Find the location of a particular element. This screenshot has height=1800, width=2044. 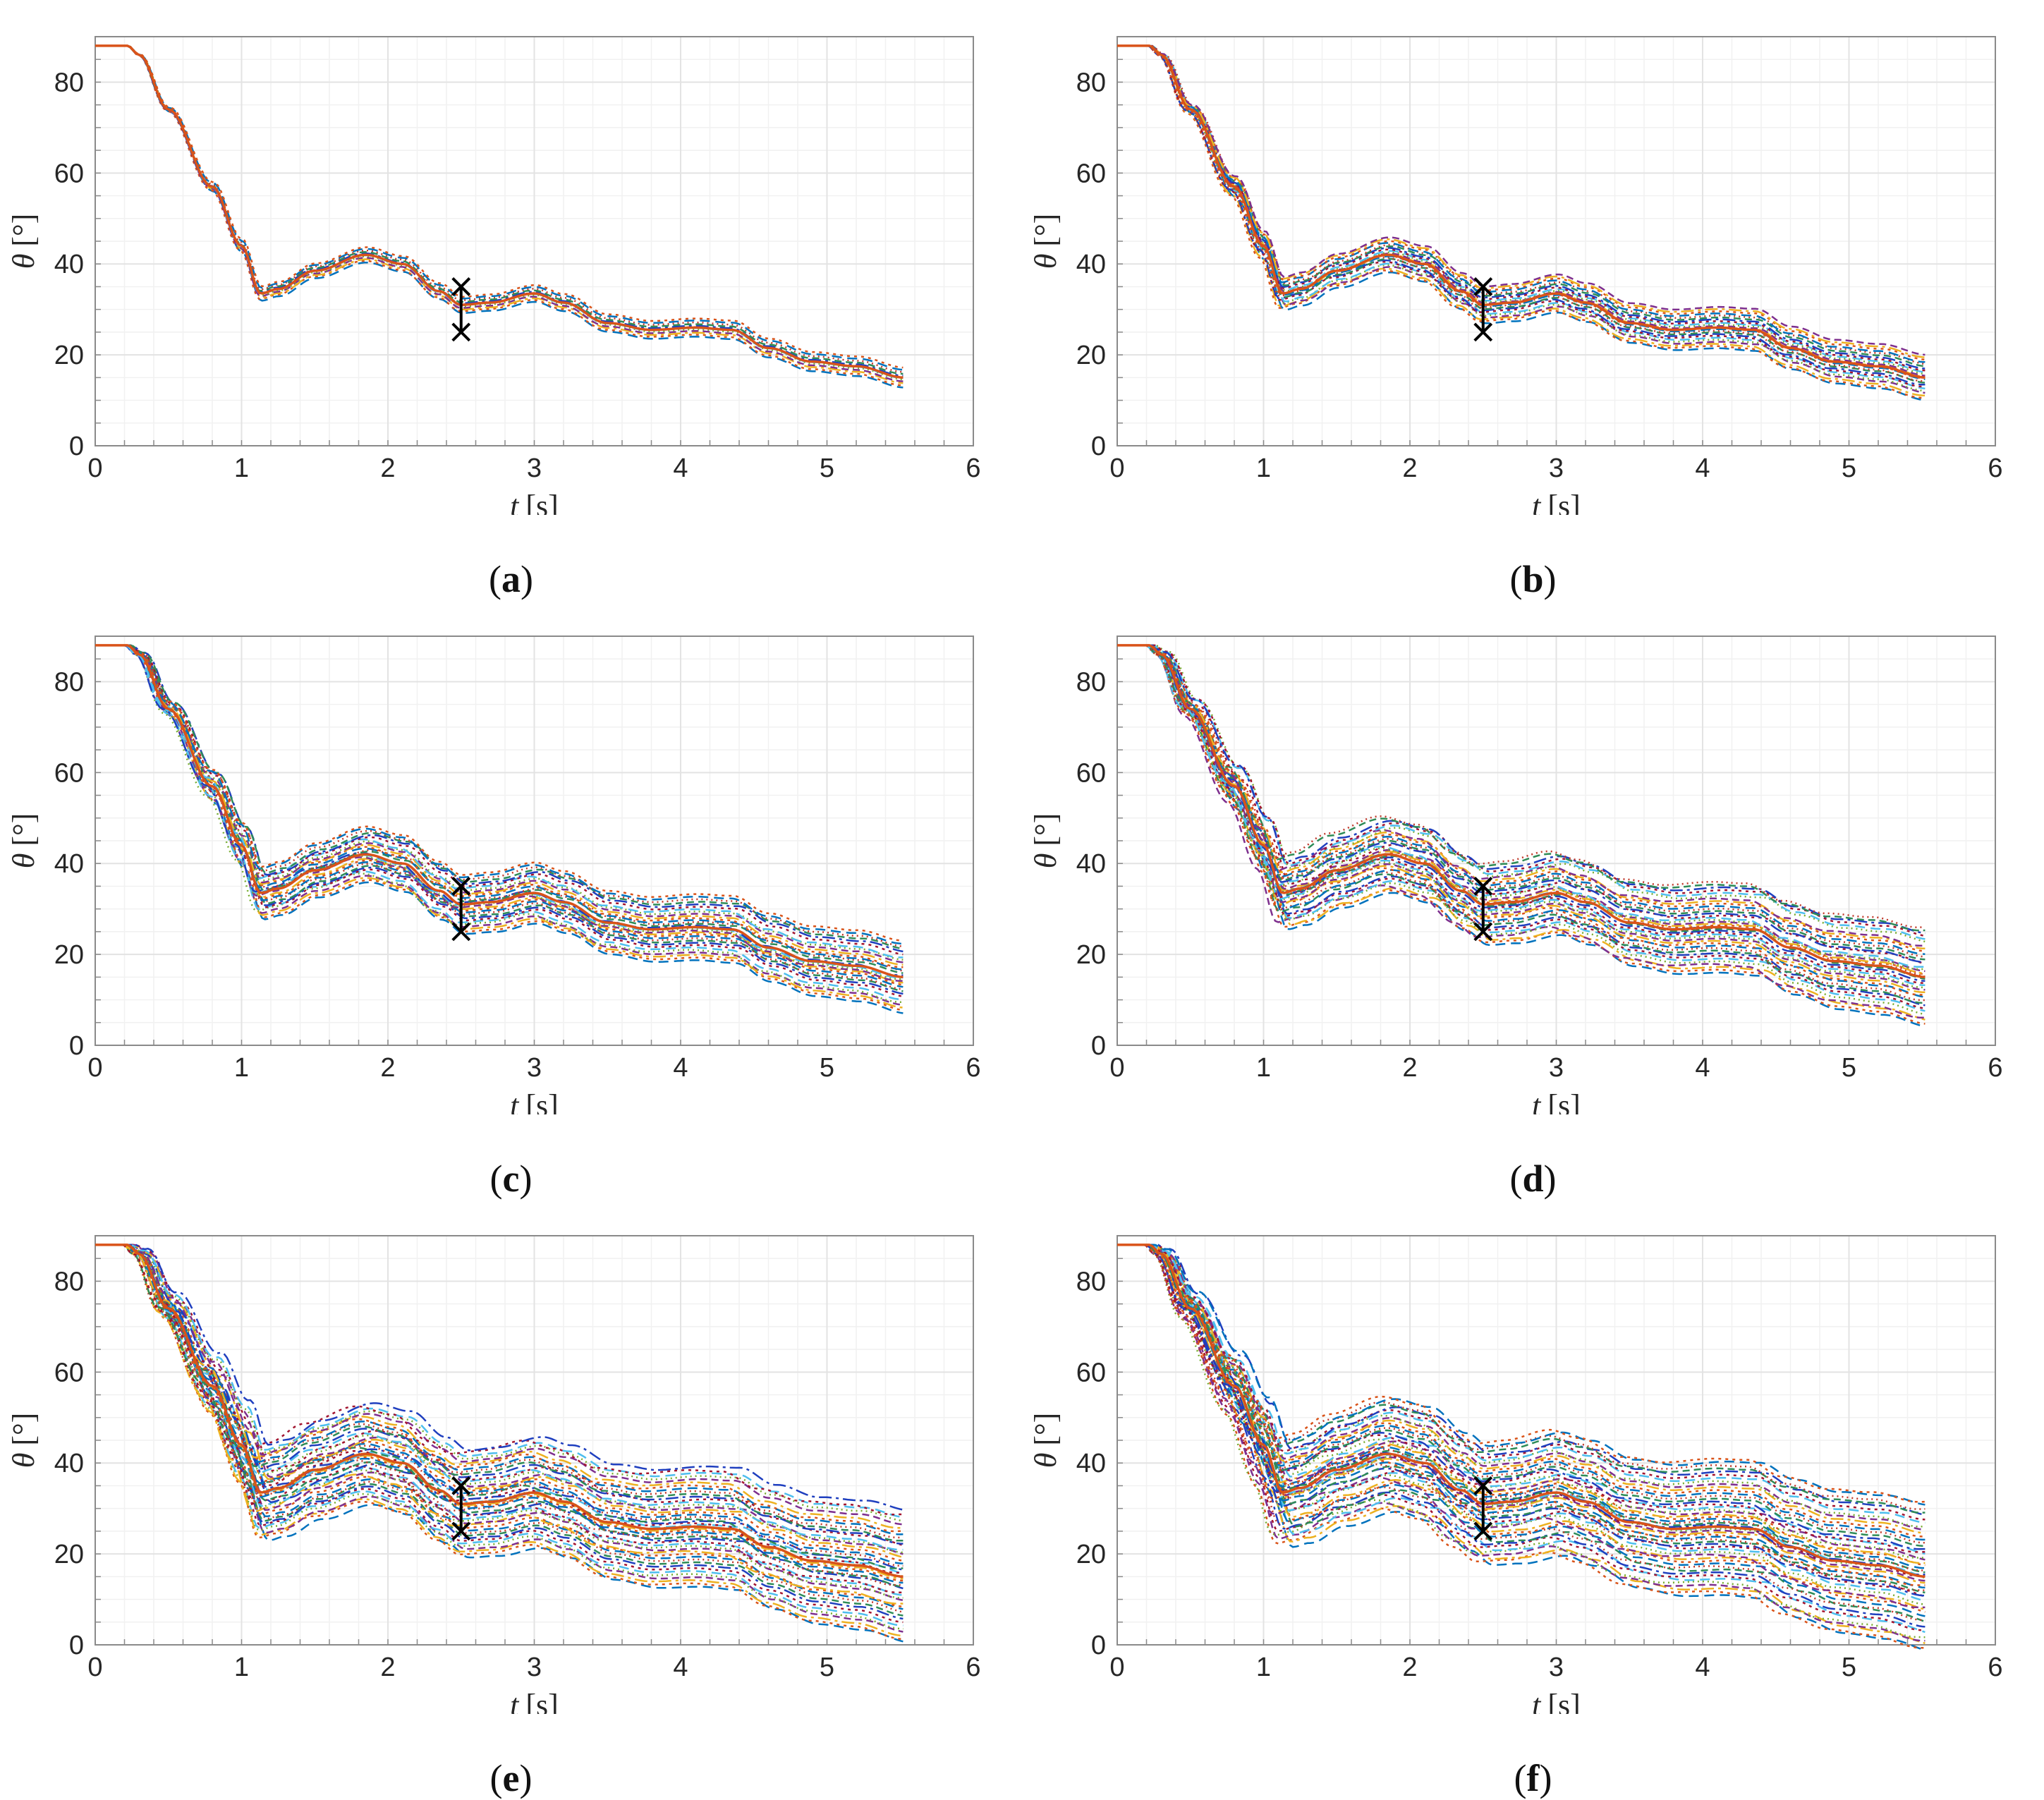

y-tick-label: 60 is located at coordinates (69, 1372).